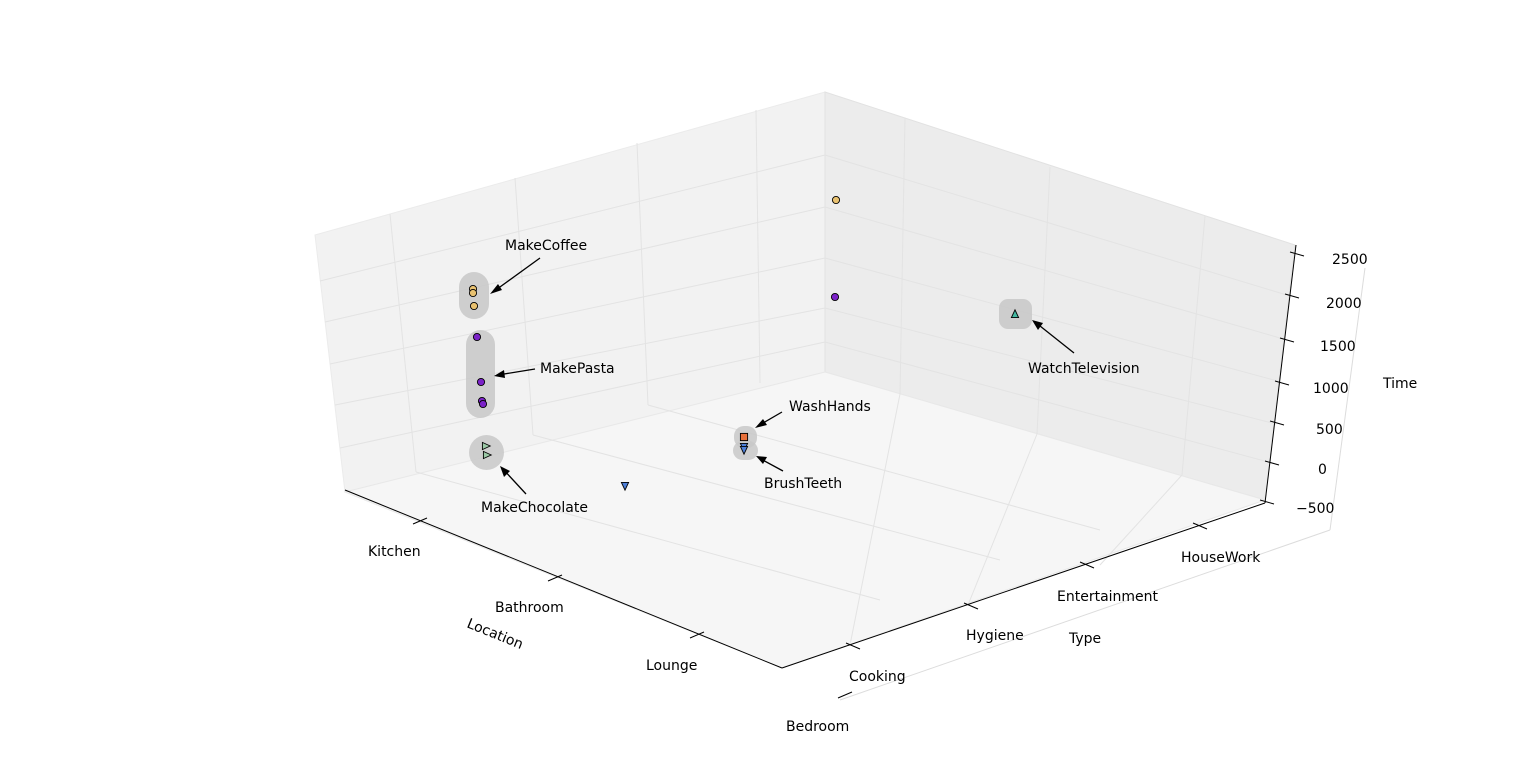 This screenshot has height=769, width=1537. I want to click on z-tick-label: 500, so click(1329, 430).